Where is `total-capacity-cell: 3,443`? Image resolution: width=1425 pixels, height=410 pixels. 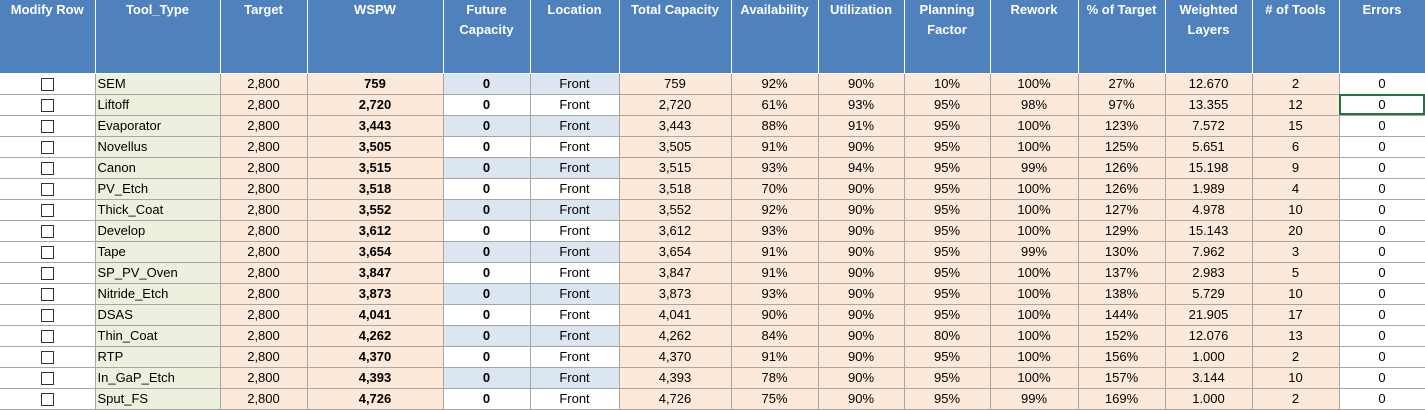 total-capacity-cell: 3,443 is located at coordinates (675, 126).